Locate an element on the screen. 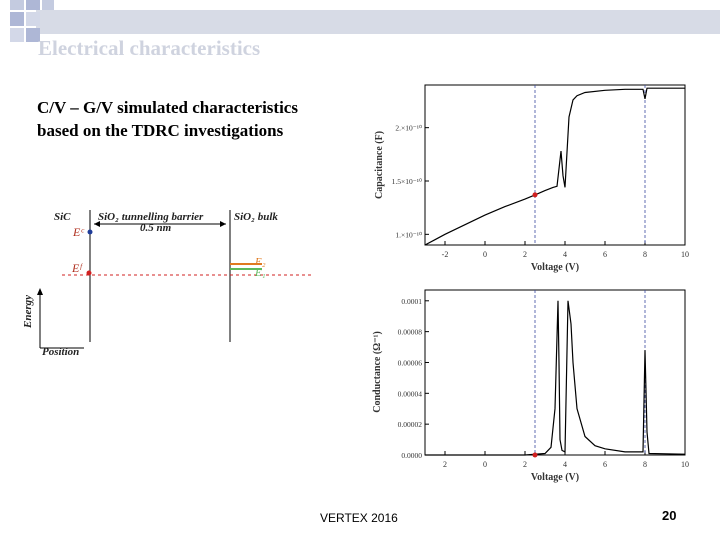  label-position: Position is located at coordinates (60, 352).